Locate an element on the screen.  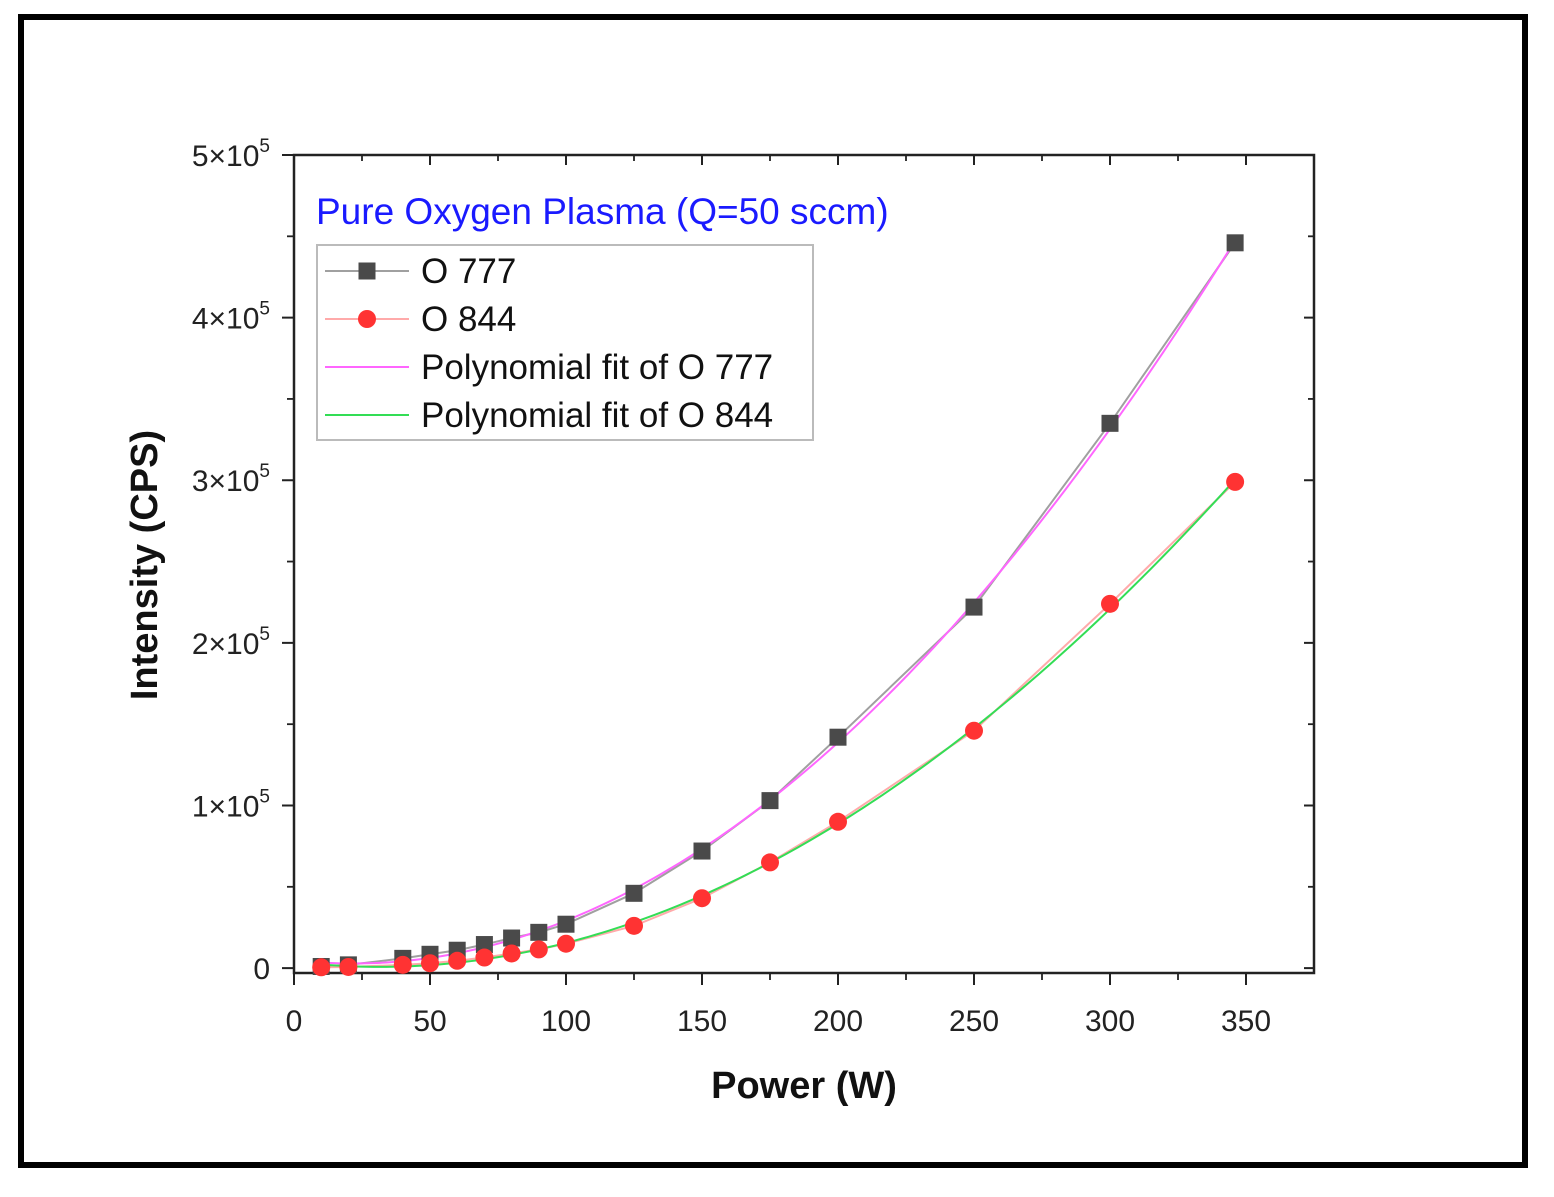
legend-label-o777: O 777 is located at coordinates (468, 271).